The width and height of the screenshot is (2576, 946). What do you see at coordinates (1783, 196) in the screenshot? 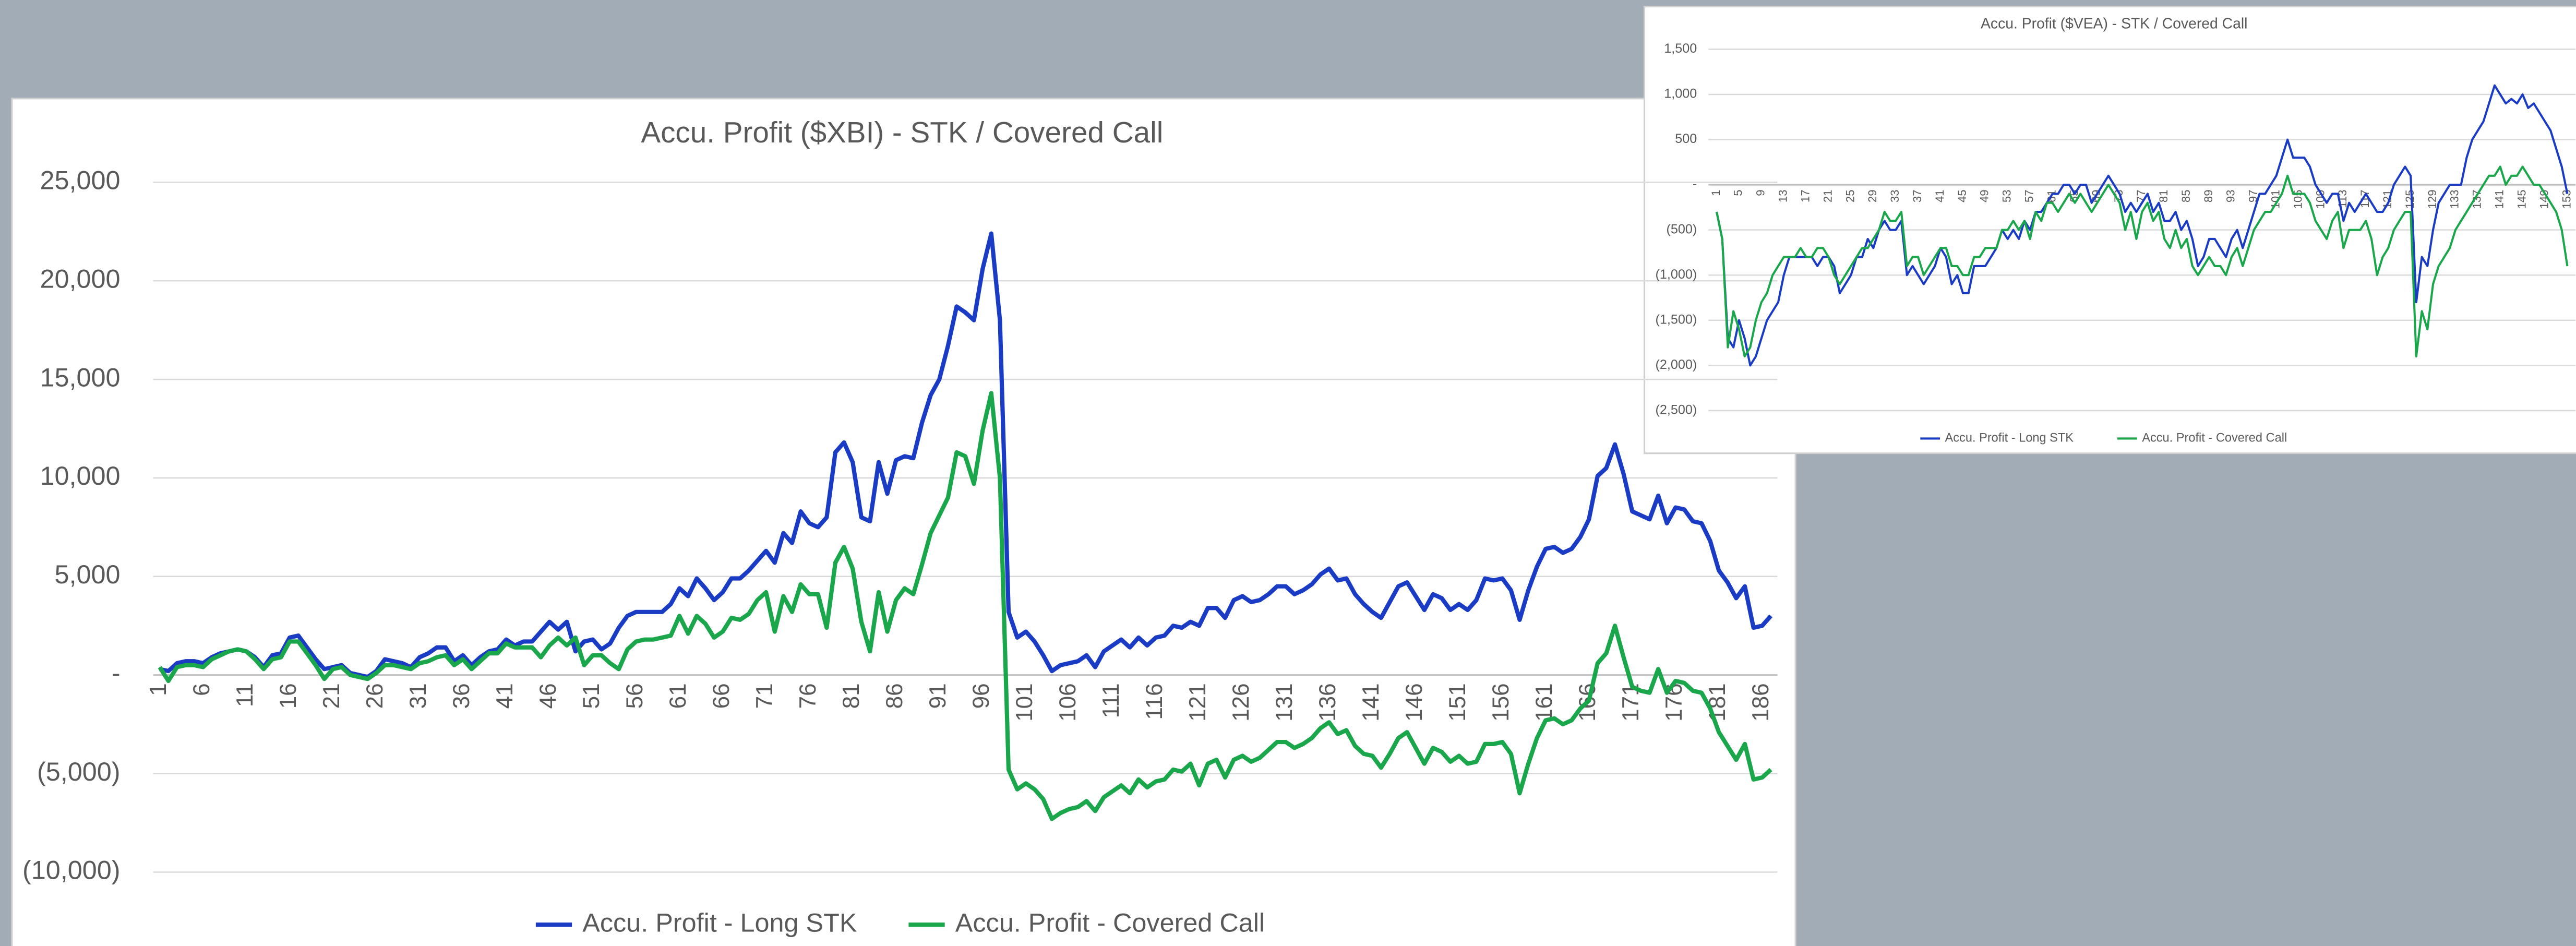
I see `x-tick-label: 13` at bounding box center [1783, 196].